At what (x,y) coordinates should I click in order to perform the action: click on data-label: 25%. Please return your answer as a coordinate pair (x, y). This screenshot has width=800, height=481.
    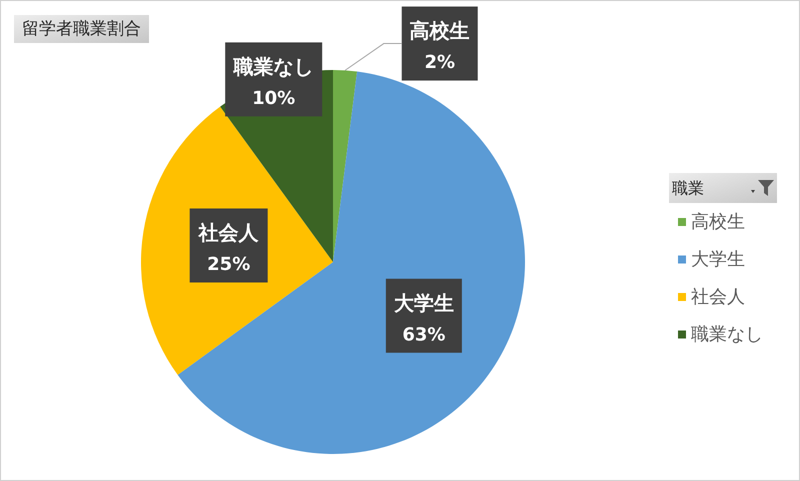
    Looking at the image, I should click on (228, 264).